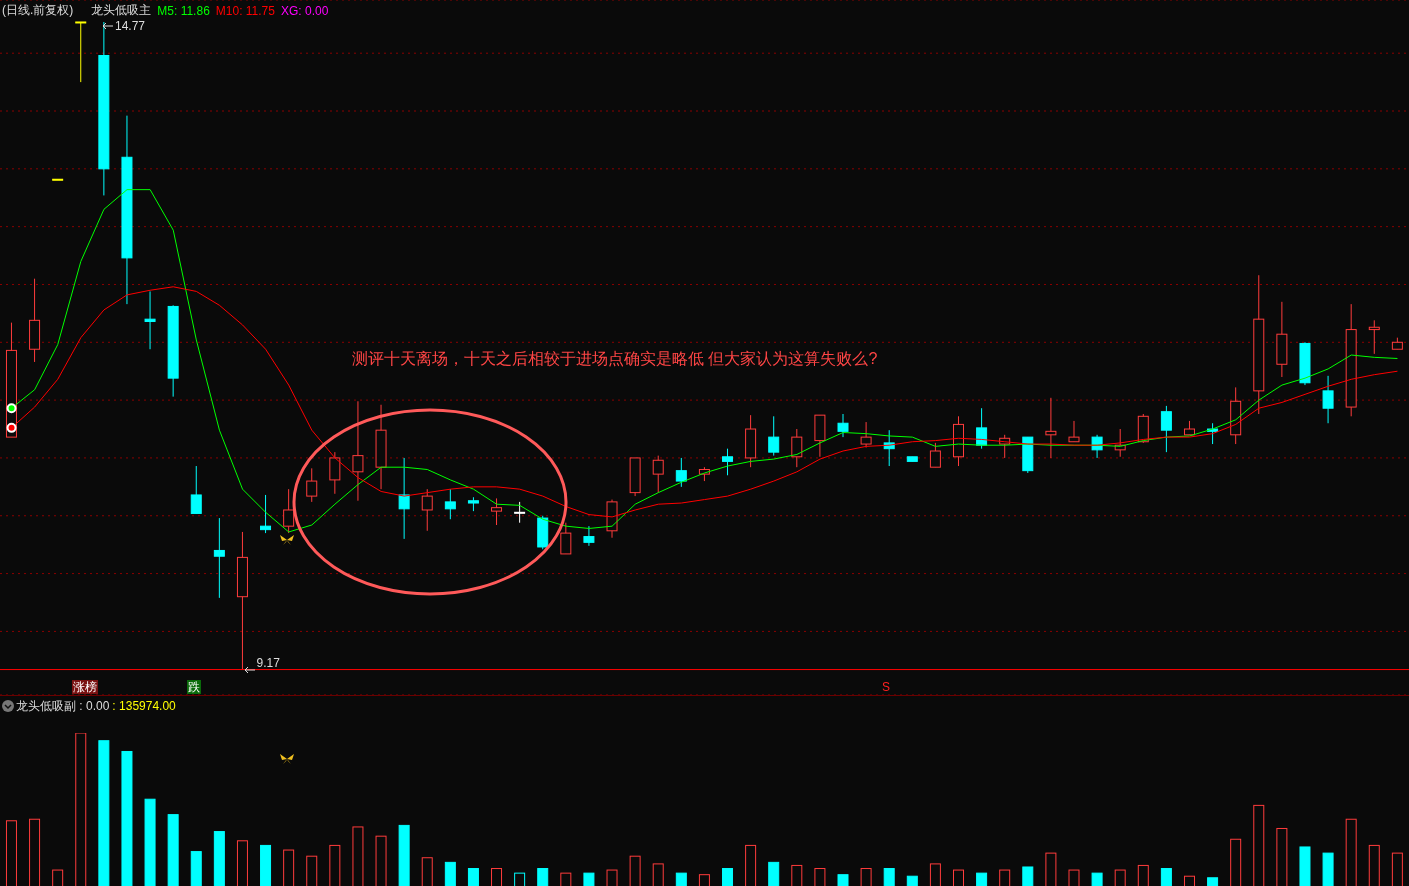  Describe the element at coordinates (615, 358) in the screenshot. I see `annotation: 测评十天离场，十天之后相较于进场点确实是略低 但大家认为这算失败么?` at that location.